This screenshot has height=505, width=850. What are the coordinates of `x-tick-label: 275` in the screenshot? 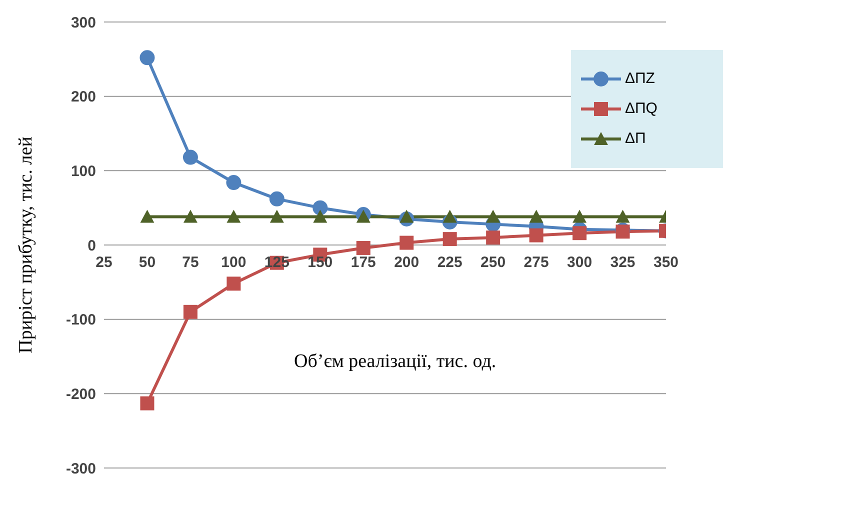 It's located at (536, 262).